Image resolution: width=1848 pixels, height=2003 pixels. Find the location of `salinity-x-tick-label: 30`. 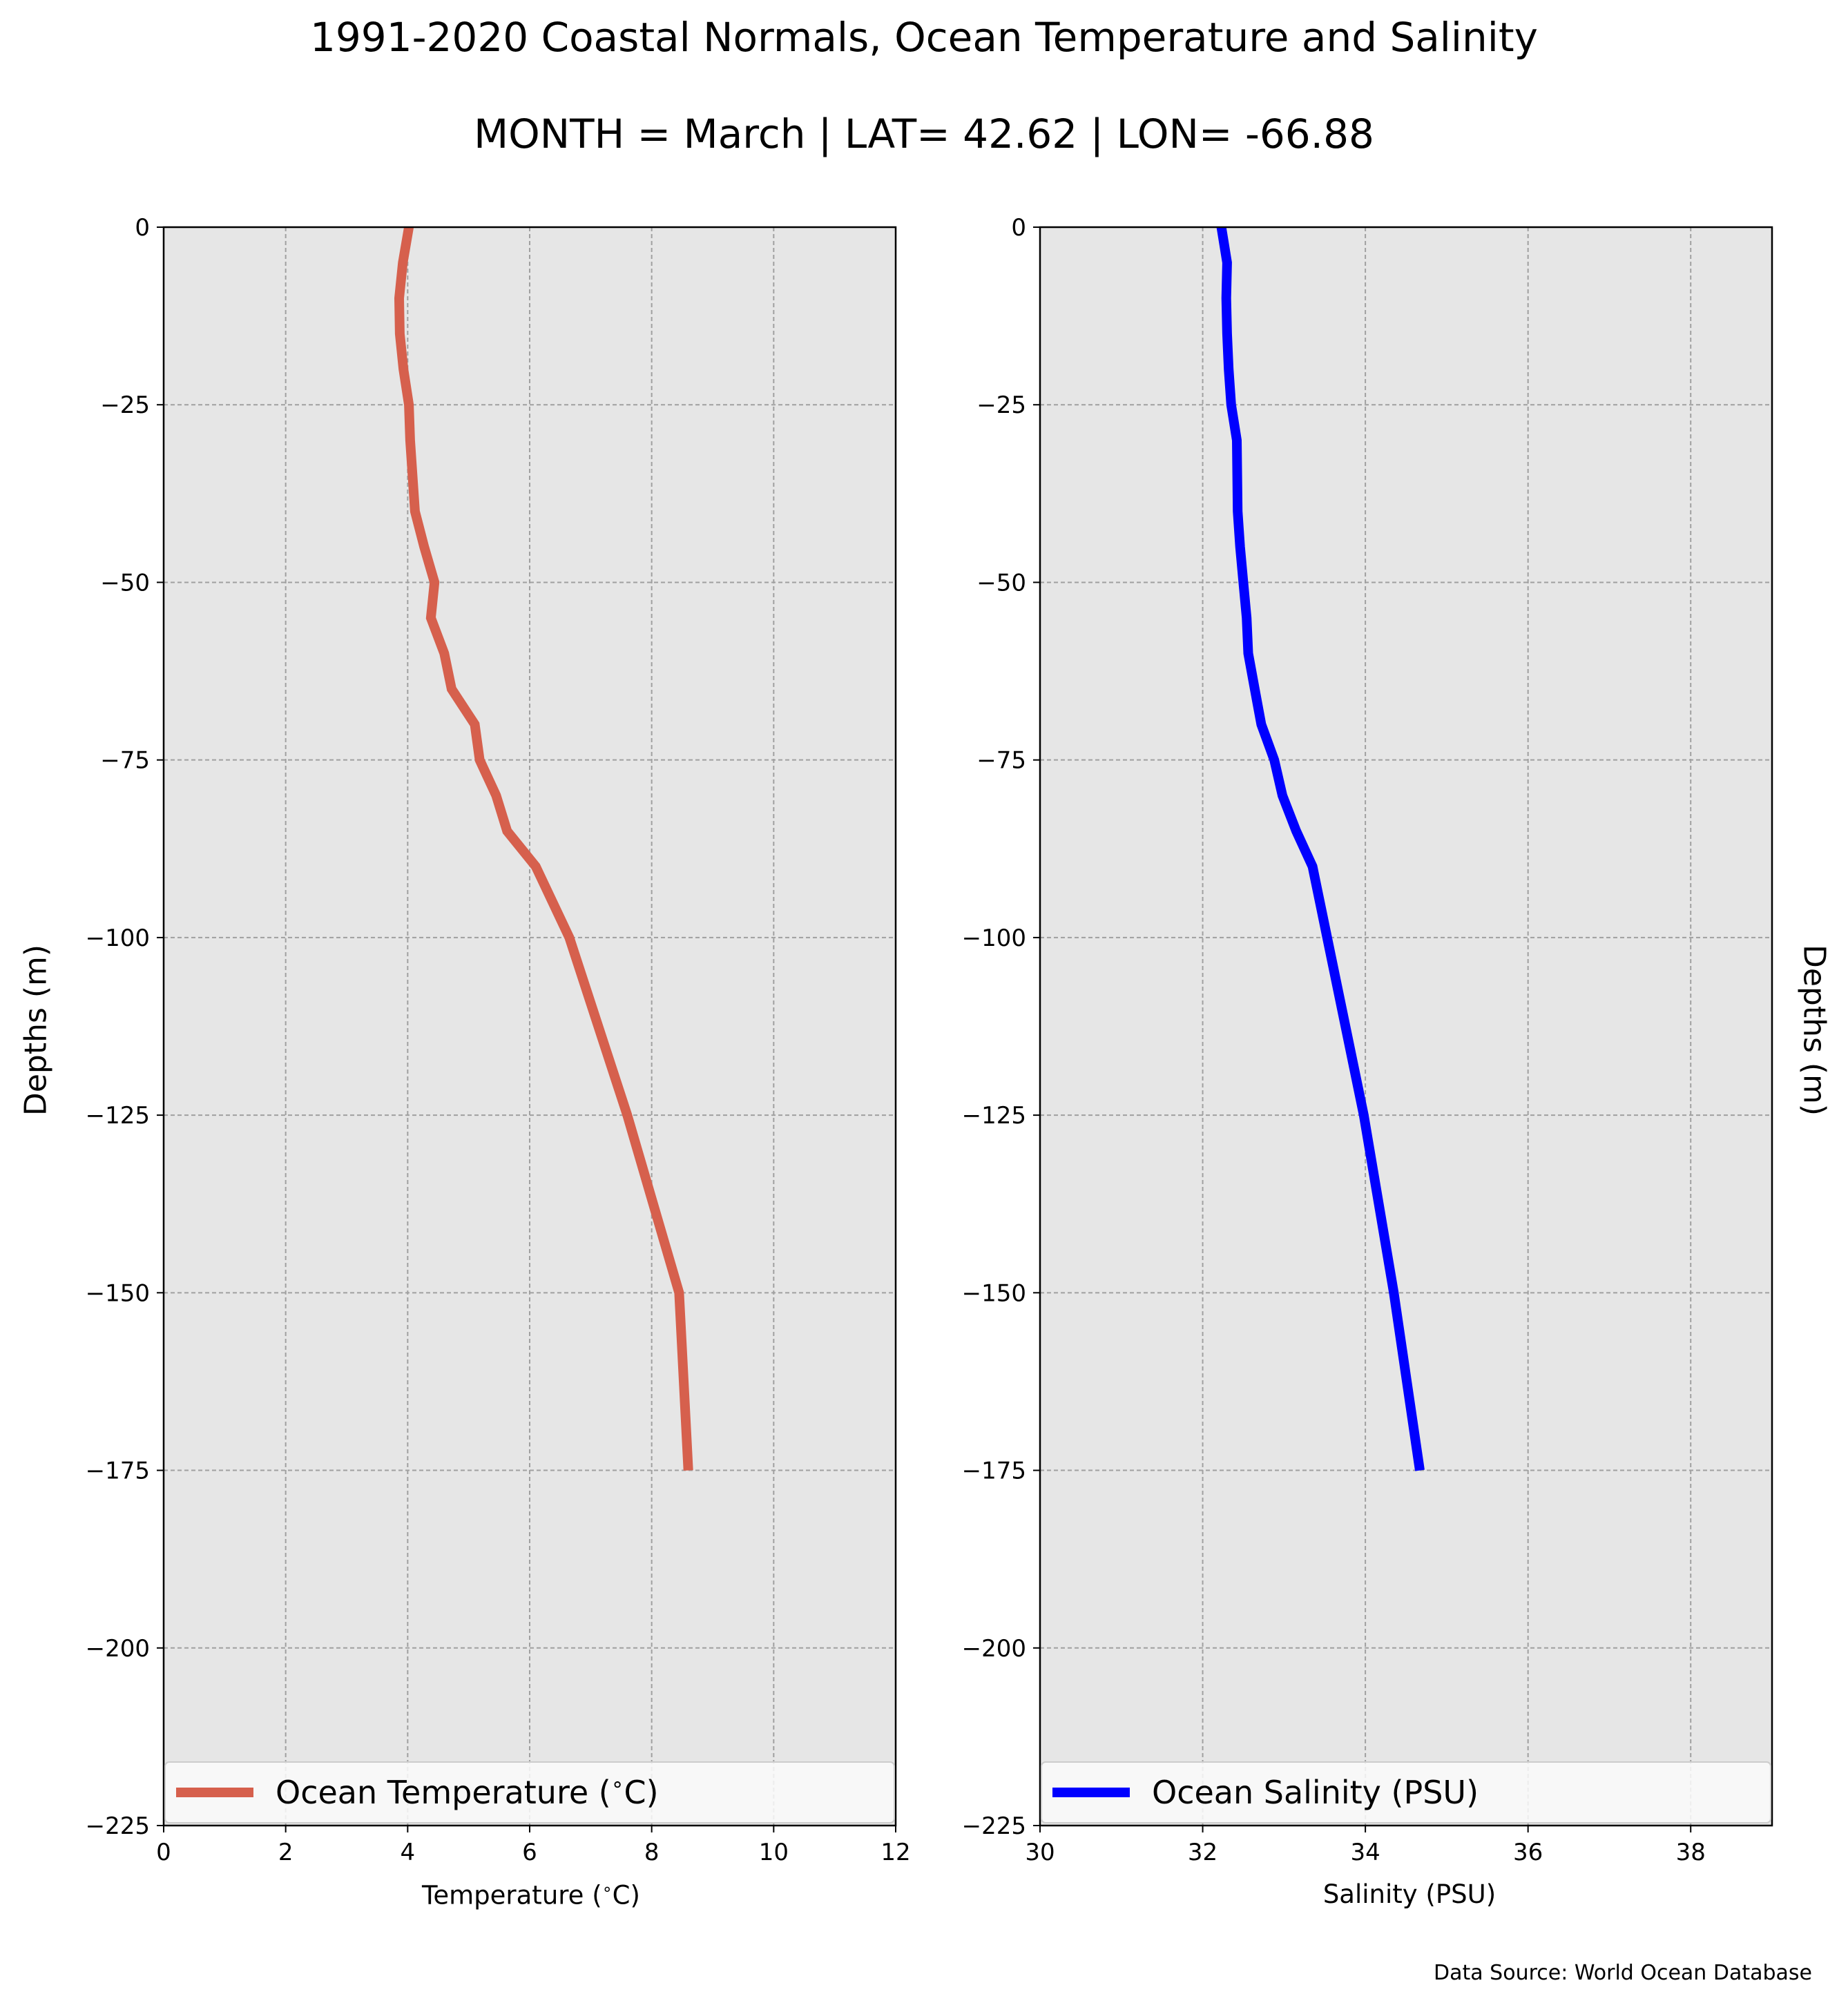

salinity-x-tick-label: 30 is located at coordinates (1040, 1853).